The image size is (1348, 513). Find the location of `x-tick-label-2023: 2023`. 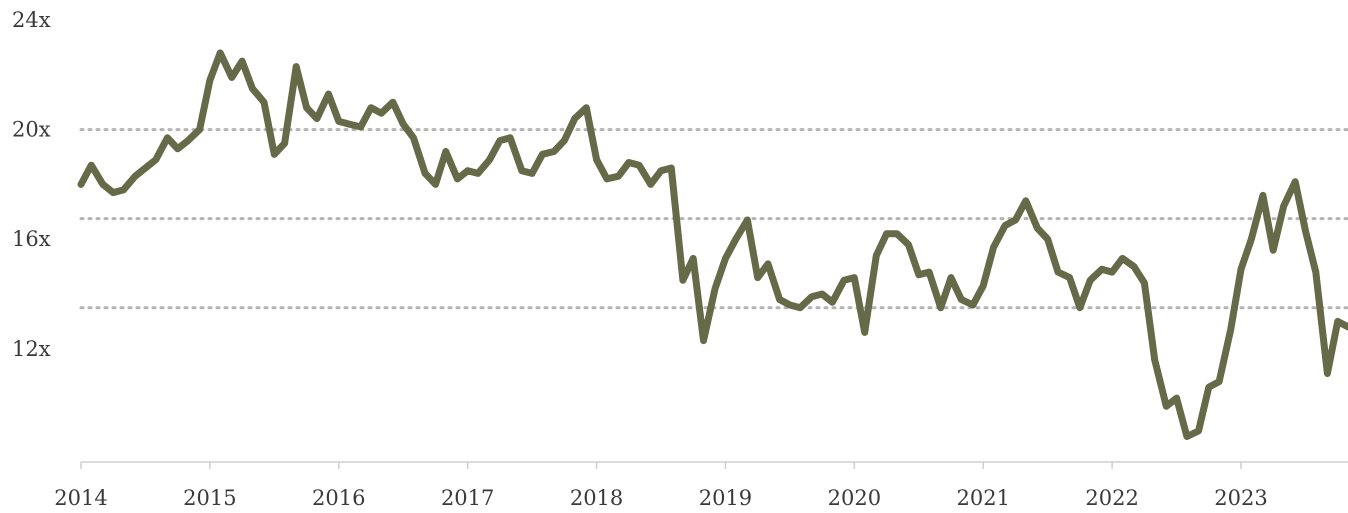

x-tick-label-2023: 2023 is located at coordinates (1240, 498).